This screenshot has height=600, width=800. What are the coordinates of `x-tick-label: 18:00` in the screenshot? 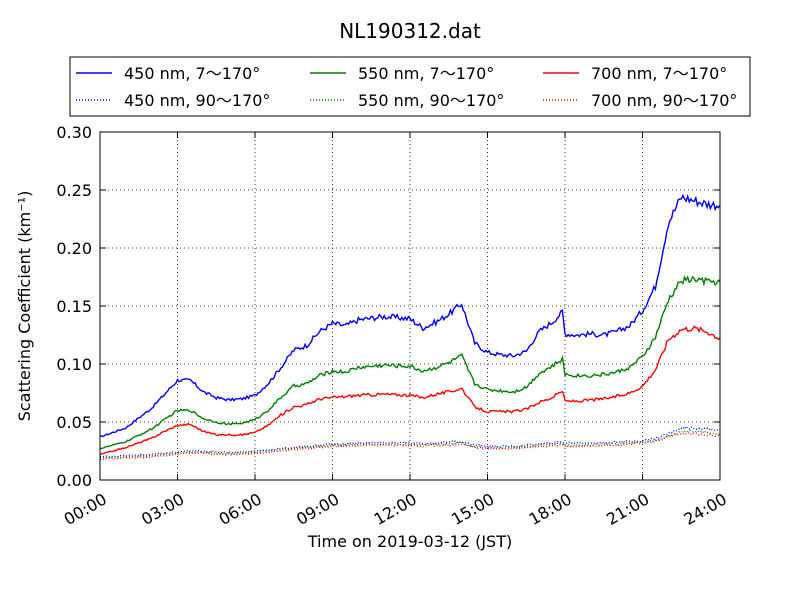 It's located at (550, 509).